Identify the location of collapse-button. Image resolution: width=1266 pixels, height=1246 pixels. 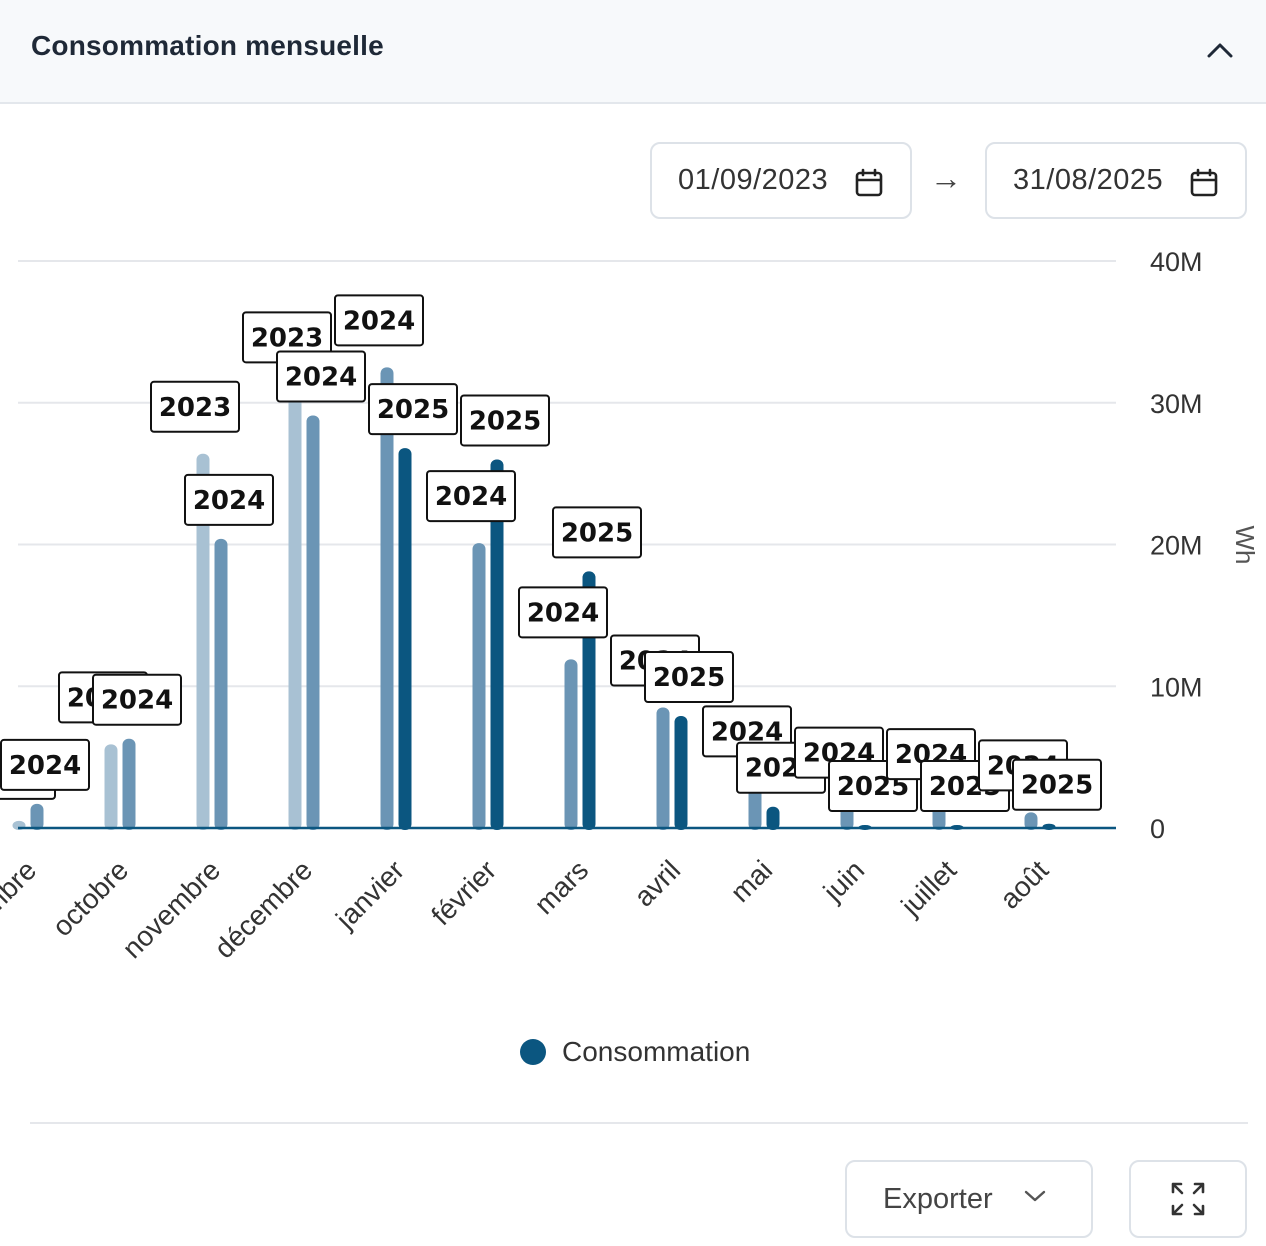
(1220, 50).